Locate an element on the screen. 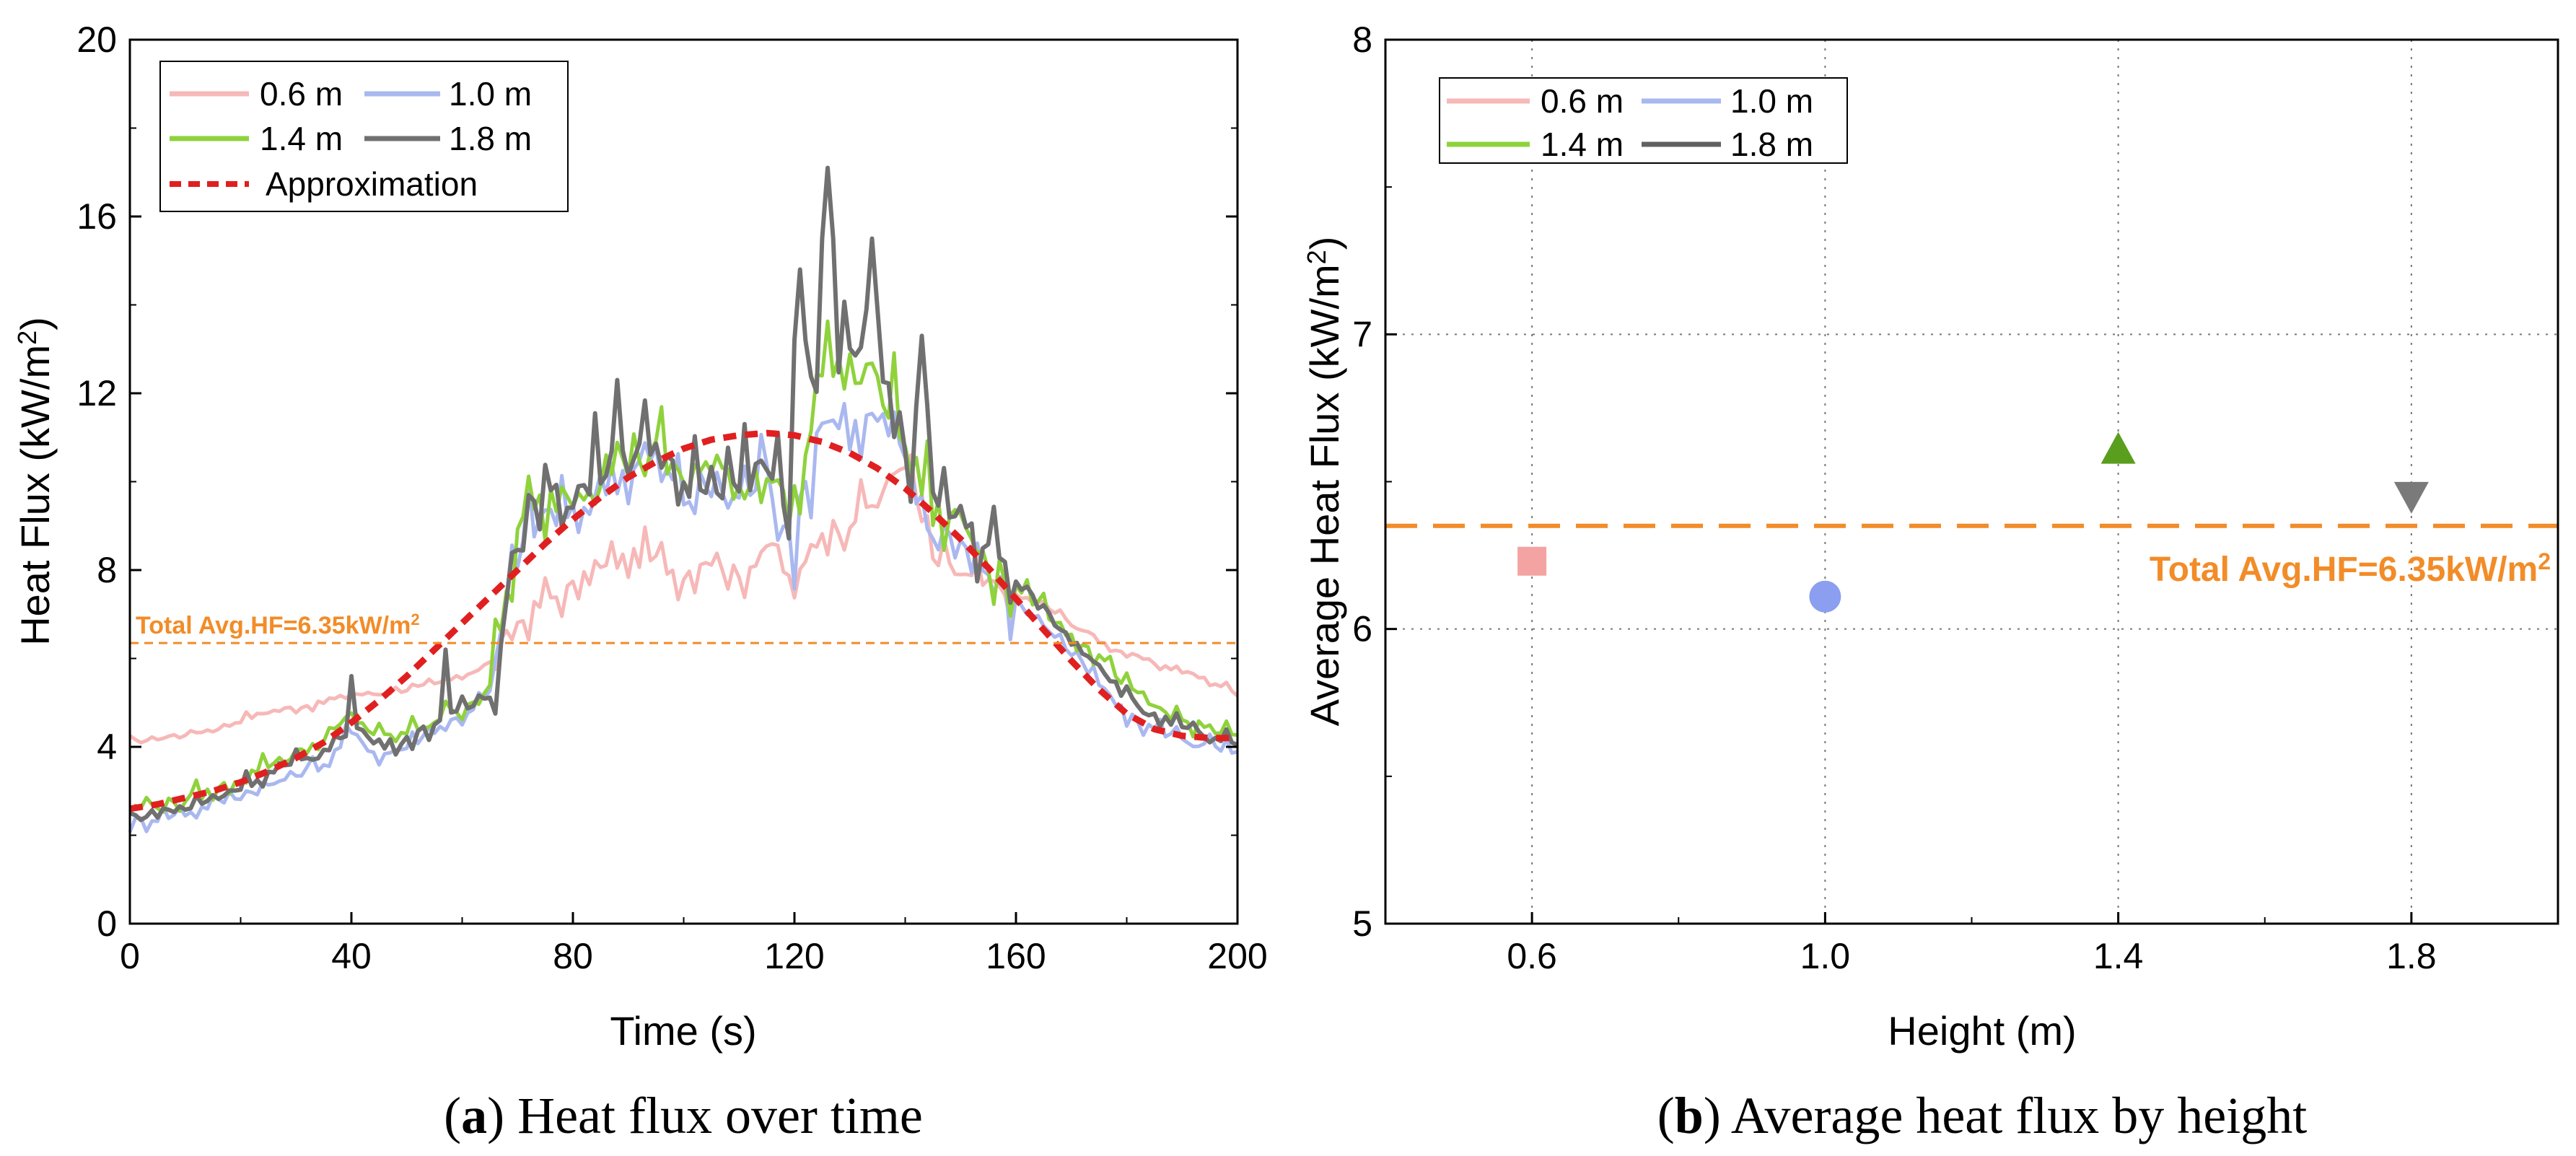 The height and width of the screenshot is (1156, 2576). legend-label-1-0m: 1.0 m is located at coordinates (491, 94).